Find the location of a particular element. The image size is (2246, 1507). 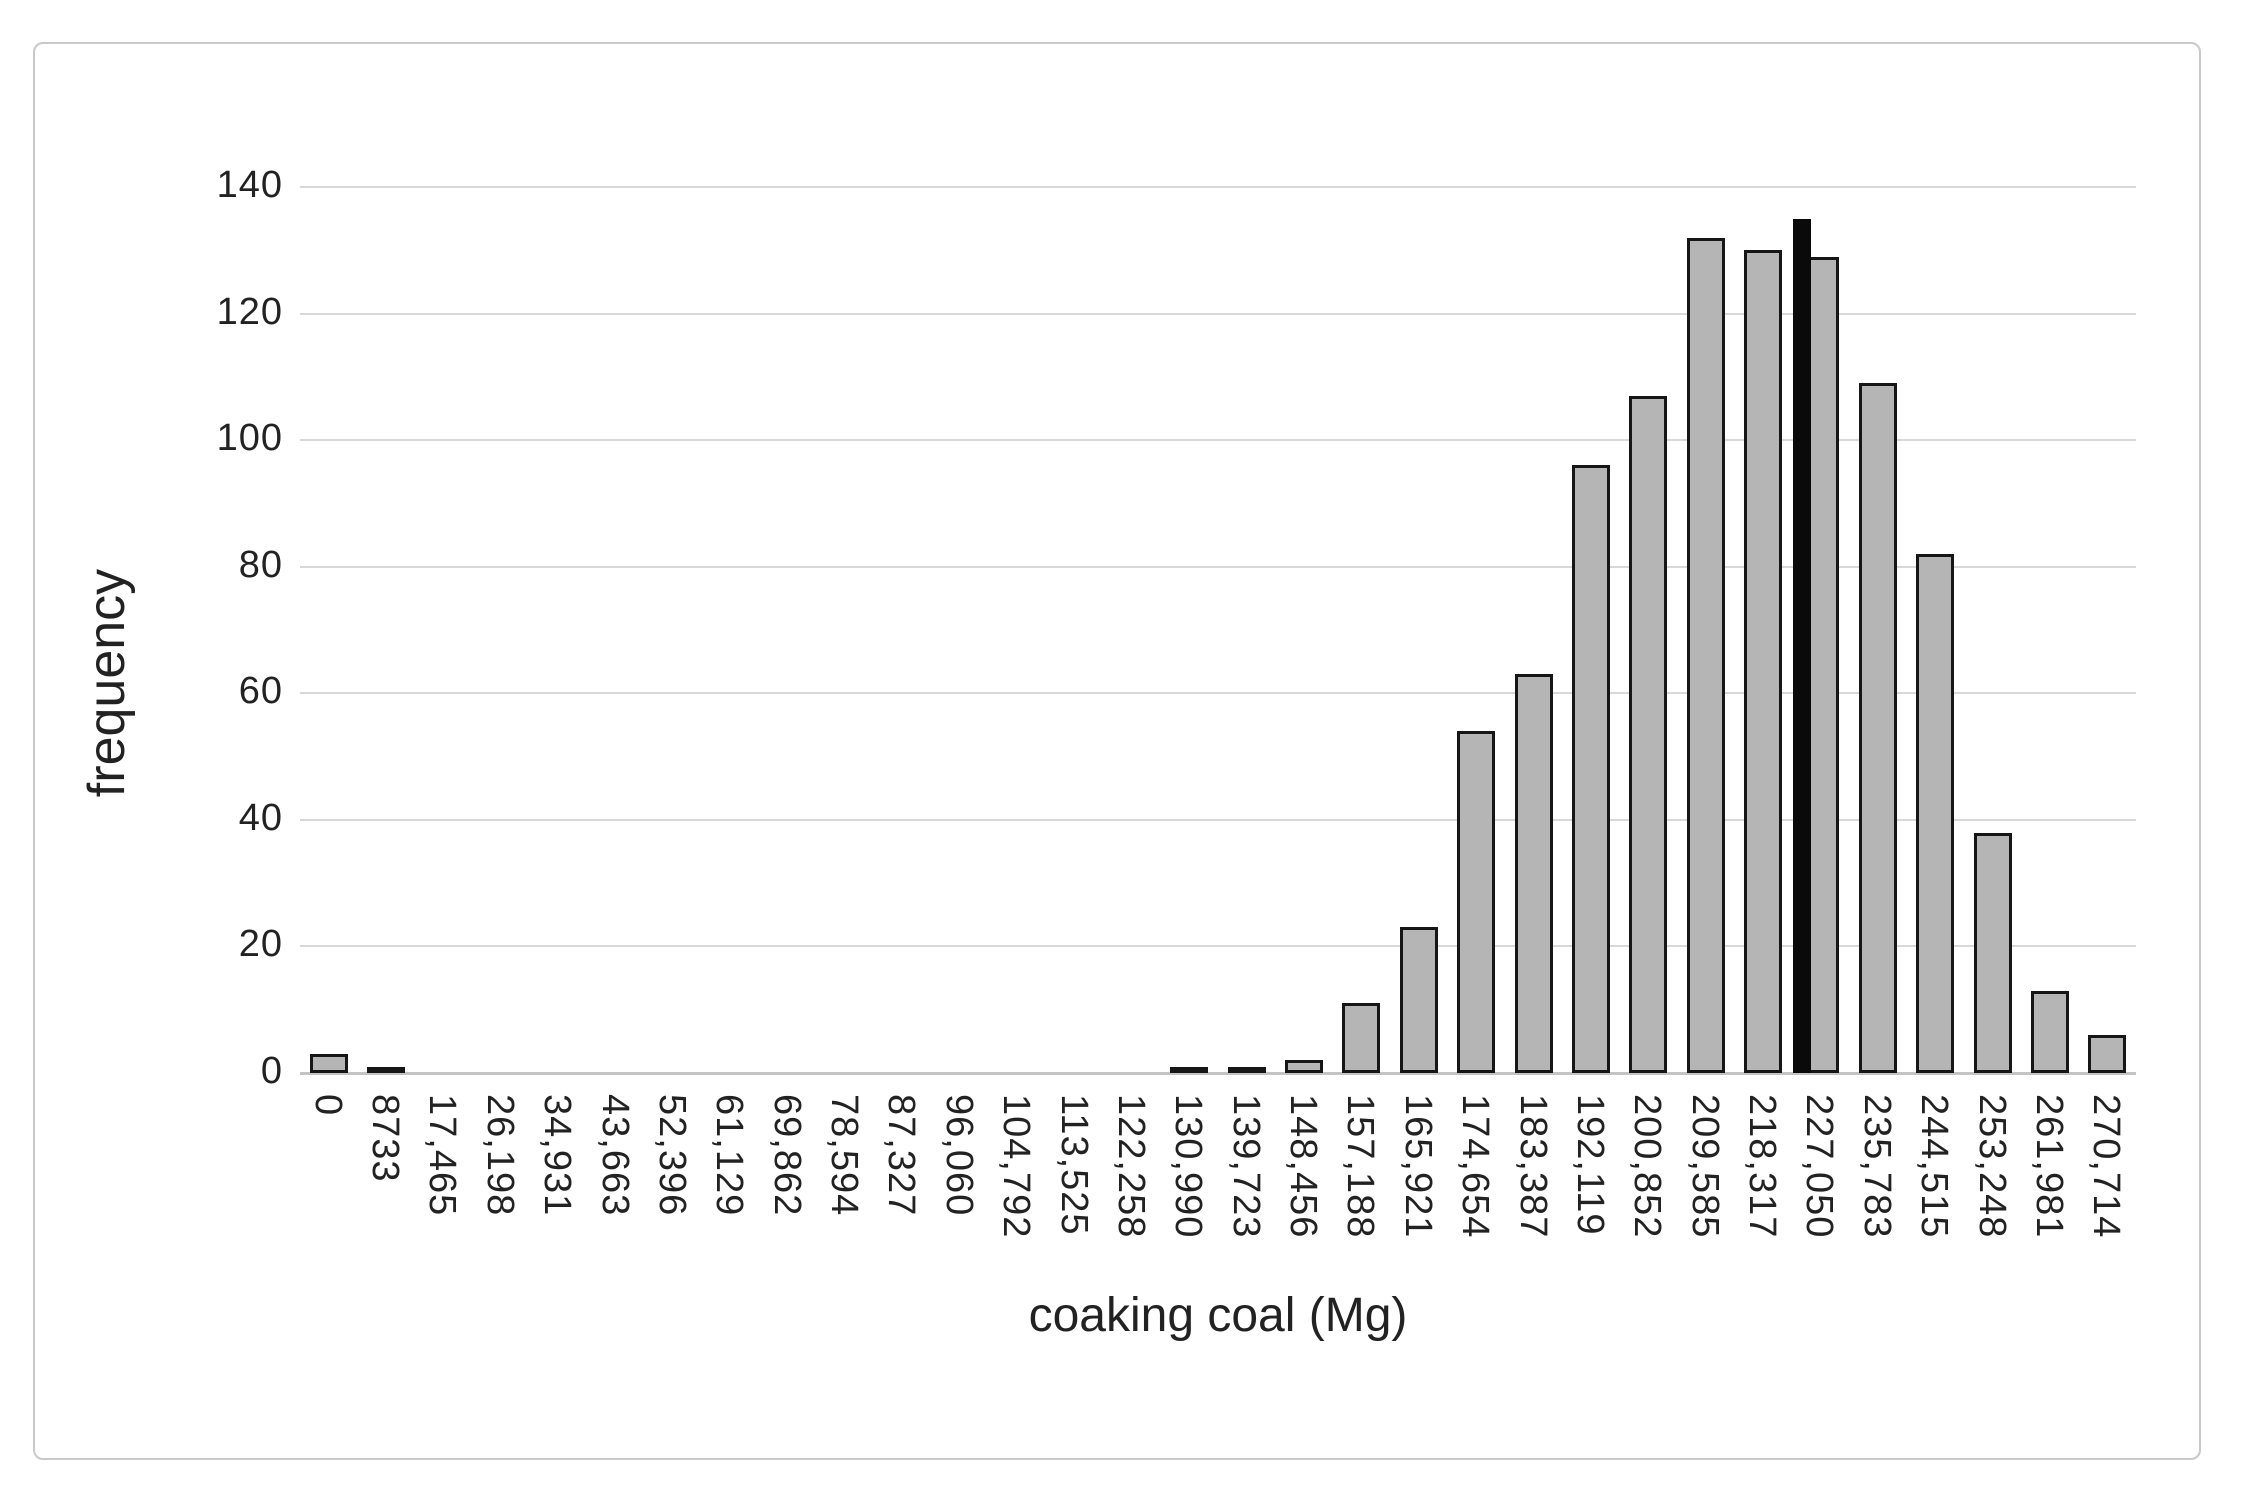

y-tick-label-20: 20 is located at coordinates (260, 944).